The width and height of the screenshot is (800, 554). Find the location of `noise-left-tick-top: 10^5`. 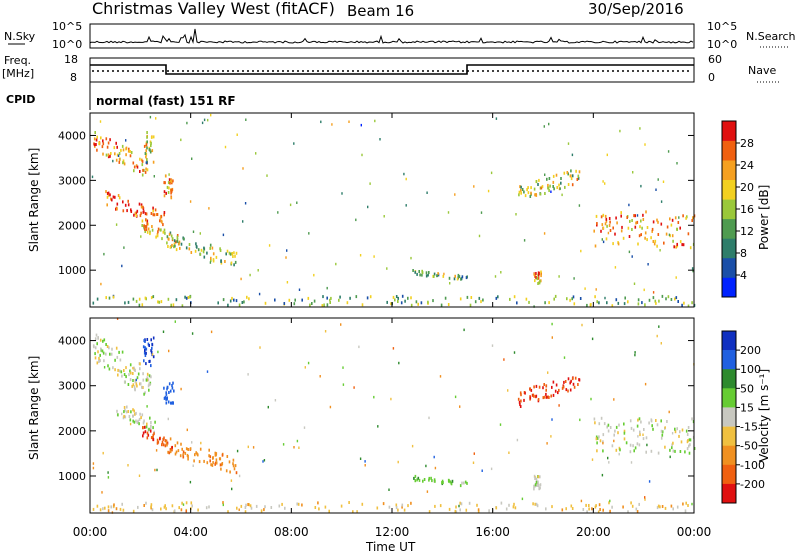

noise-left-tick-top: 10^5 is located at coordinates (67, 26).